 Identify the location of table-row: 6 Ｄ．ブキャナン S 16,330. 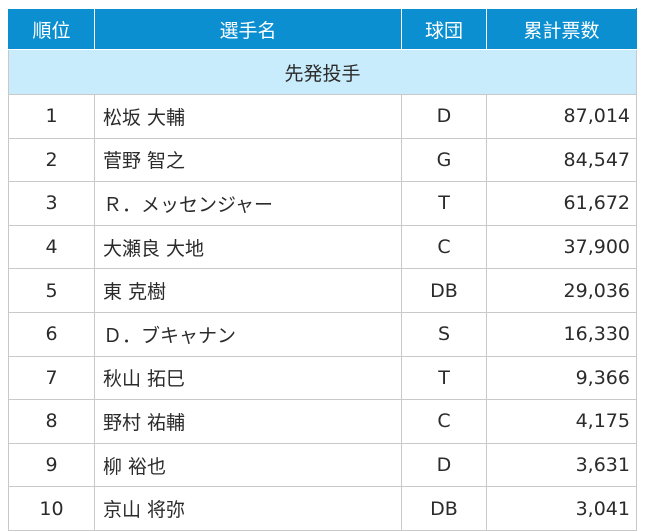
(322, 334).